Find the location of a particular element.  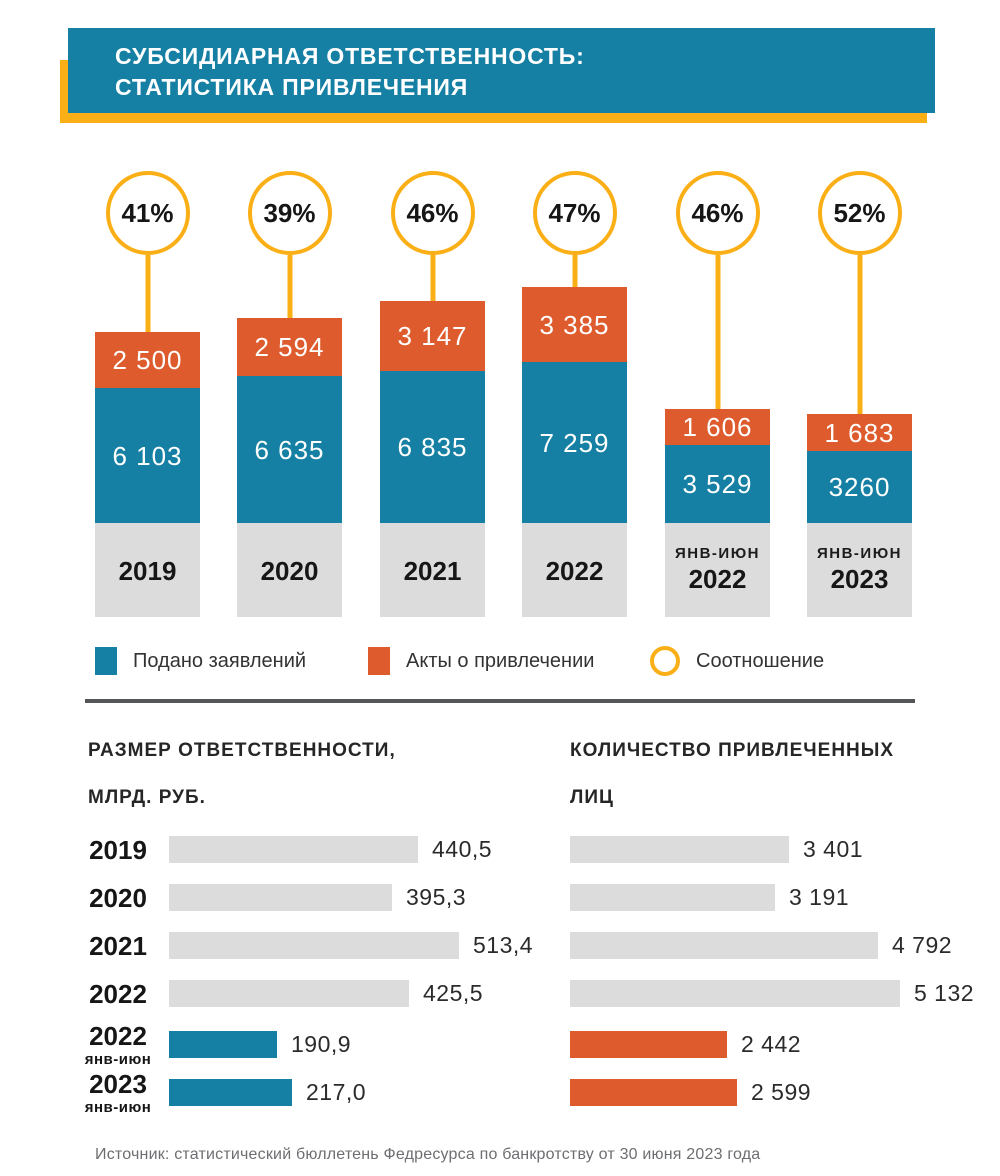

persons-value: 3 191 is located at coordinates (819, 897).